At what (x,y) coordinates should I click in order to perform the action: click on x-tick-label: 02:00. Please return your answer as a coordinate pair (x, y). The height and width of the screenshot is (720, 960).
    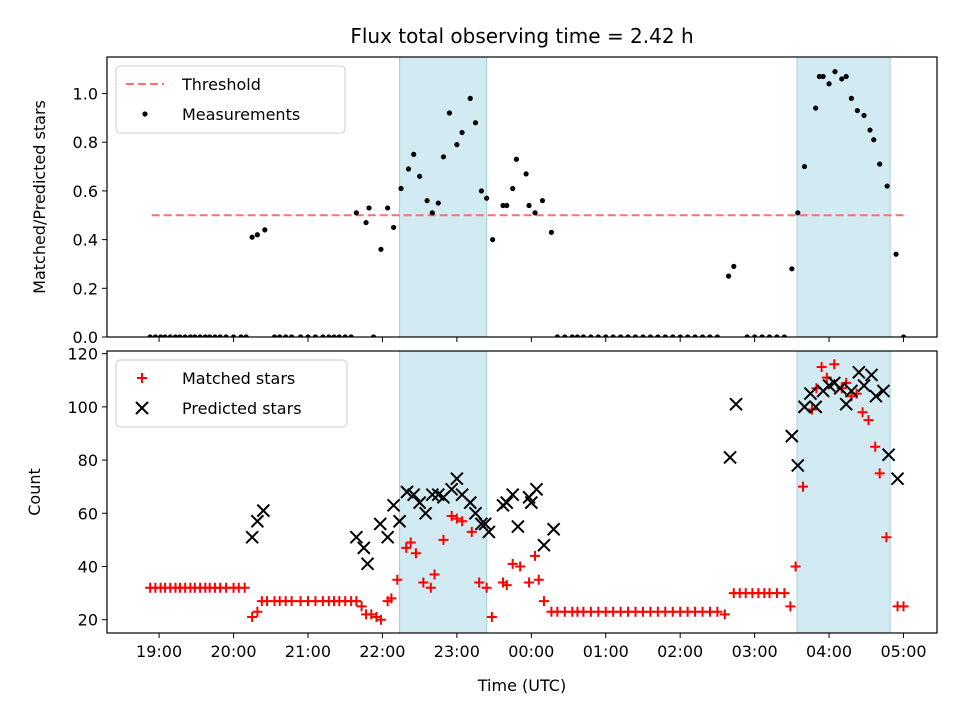
    Looking at the image, I should click on (680, 651).